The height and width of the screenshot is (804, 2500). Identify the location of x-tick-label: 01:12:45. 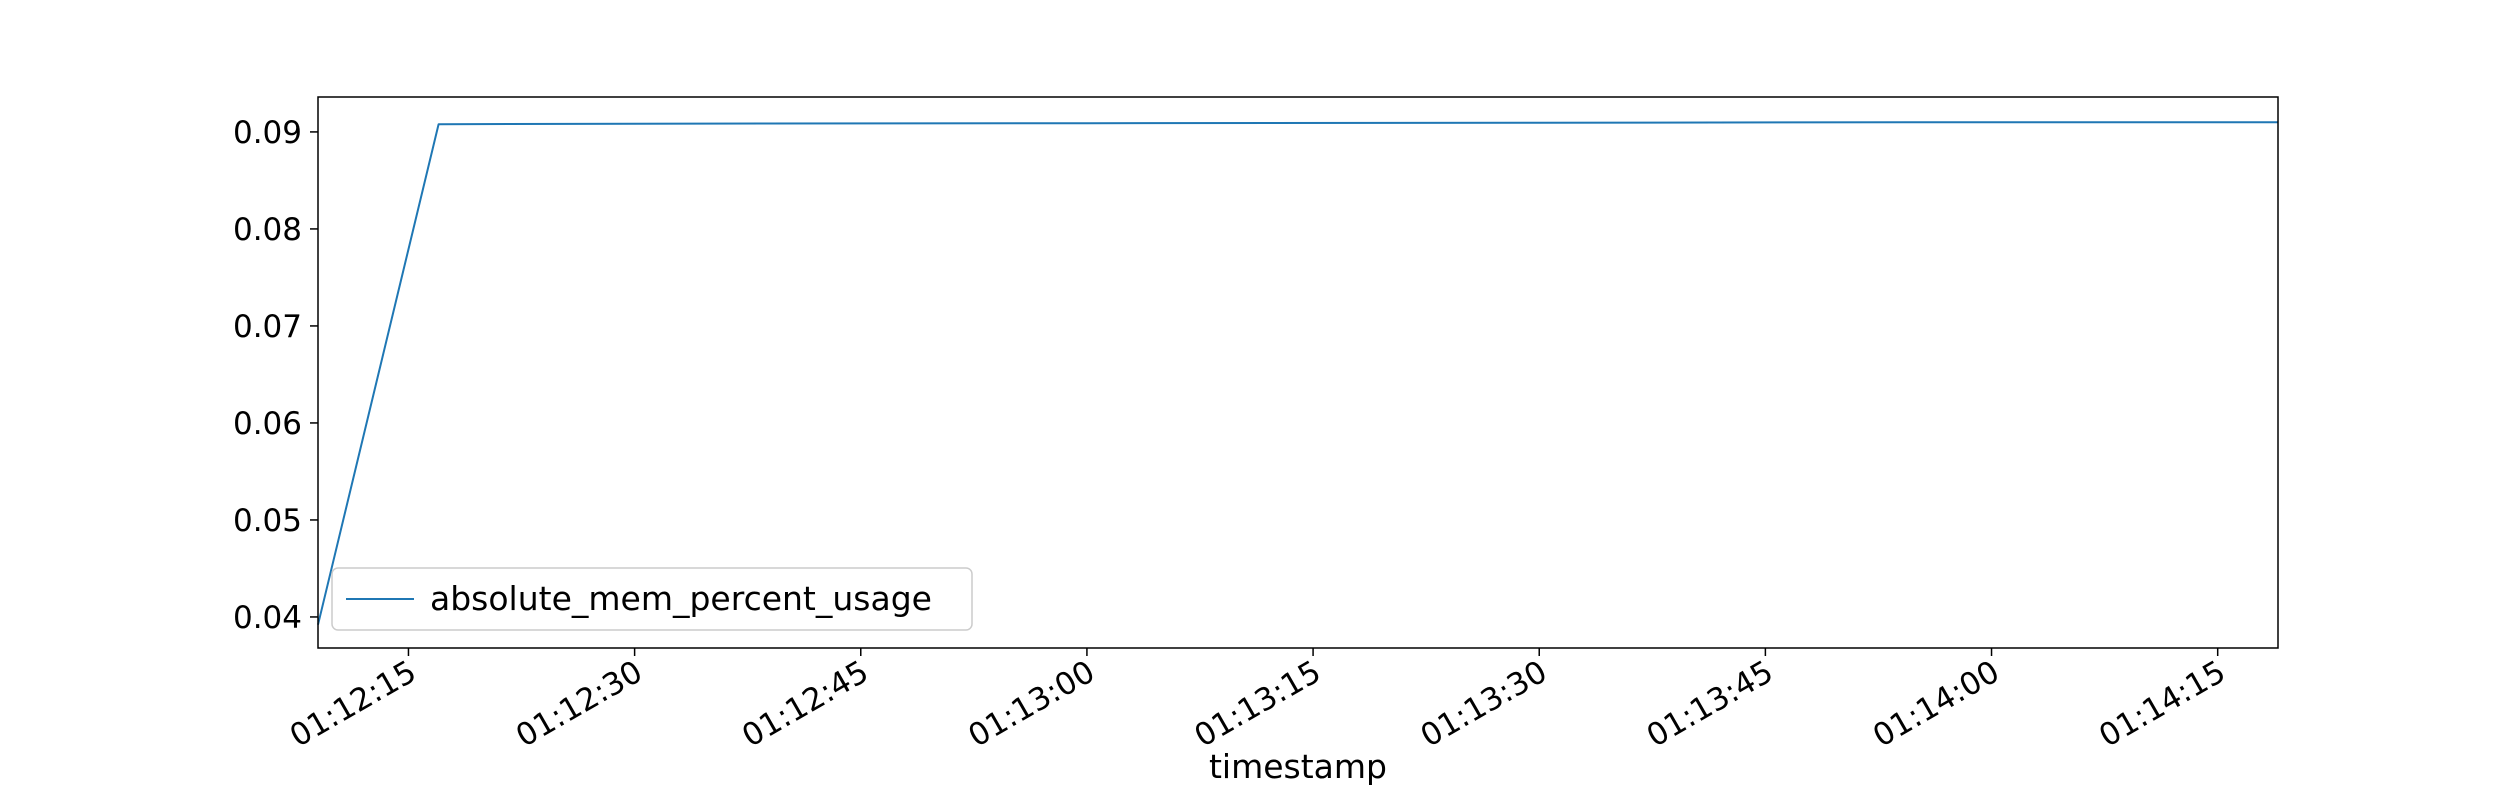
(805, 704).